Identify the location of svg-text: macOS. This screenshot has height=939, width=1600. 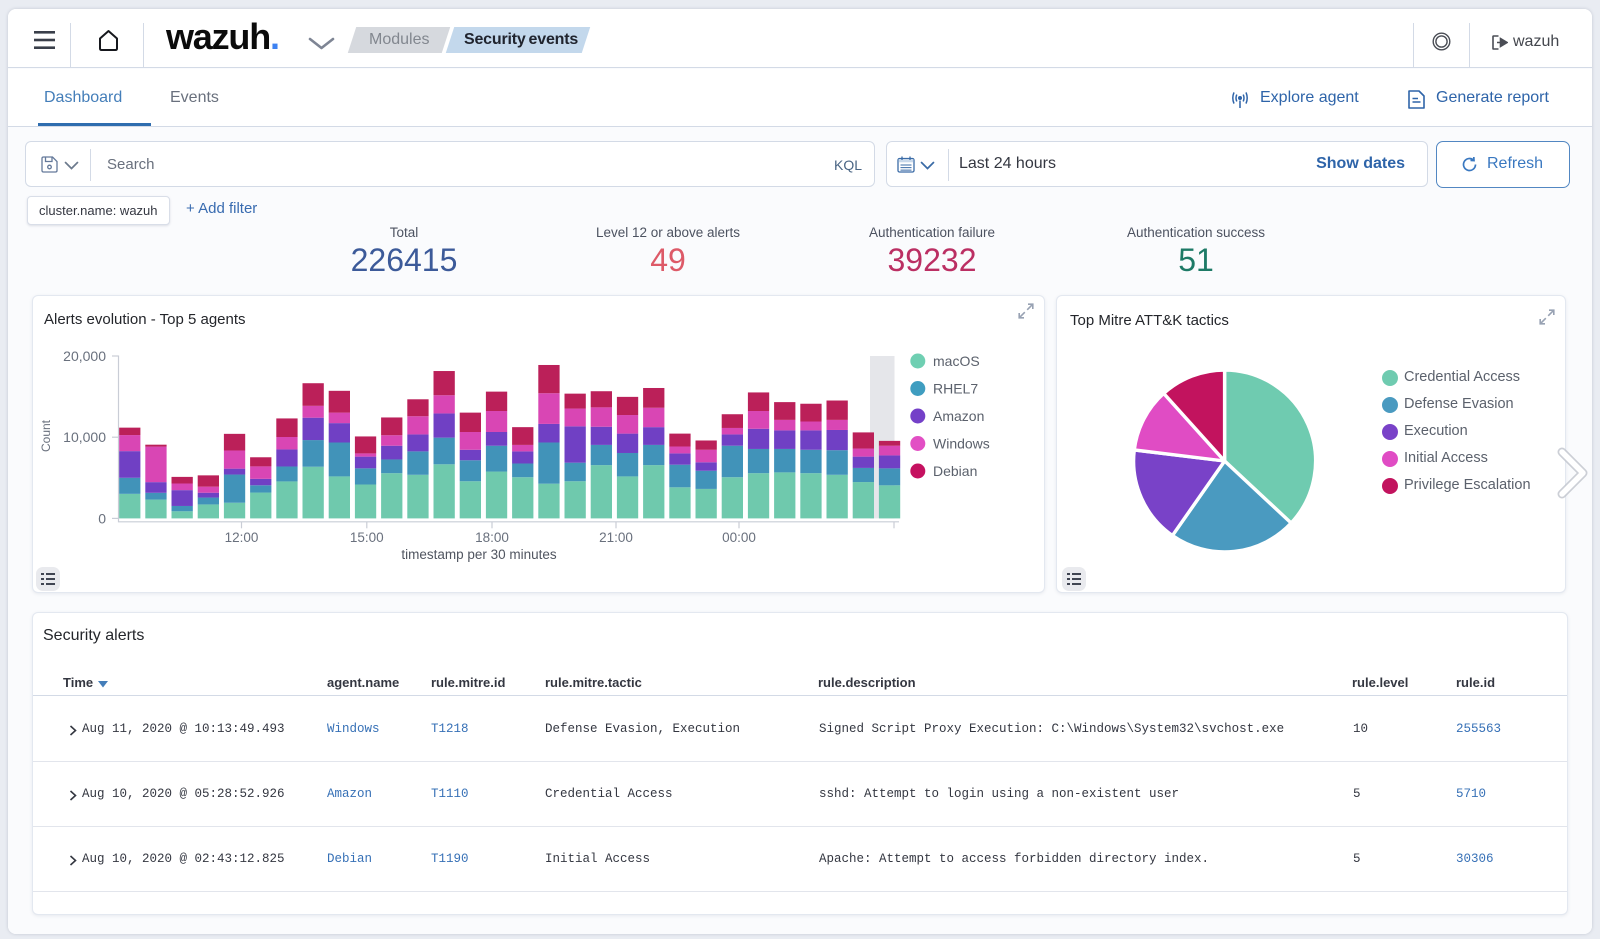
(956, 361).